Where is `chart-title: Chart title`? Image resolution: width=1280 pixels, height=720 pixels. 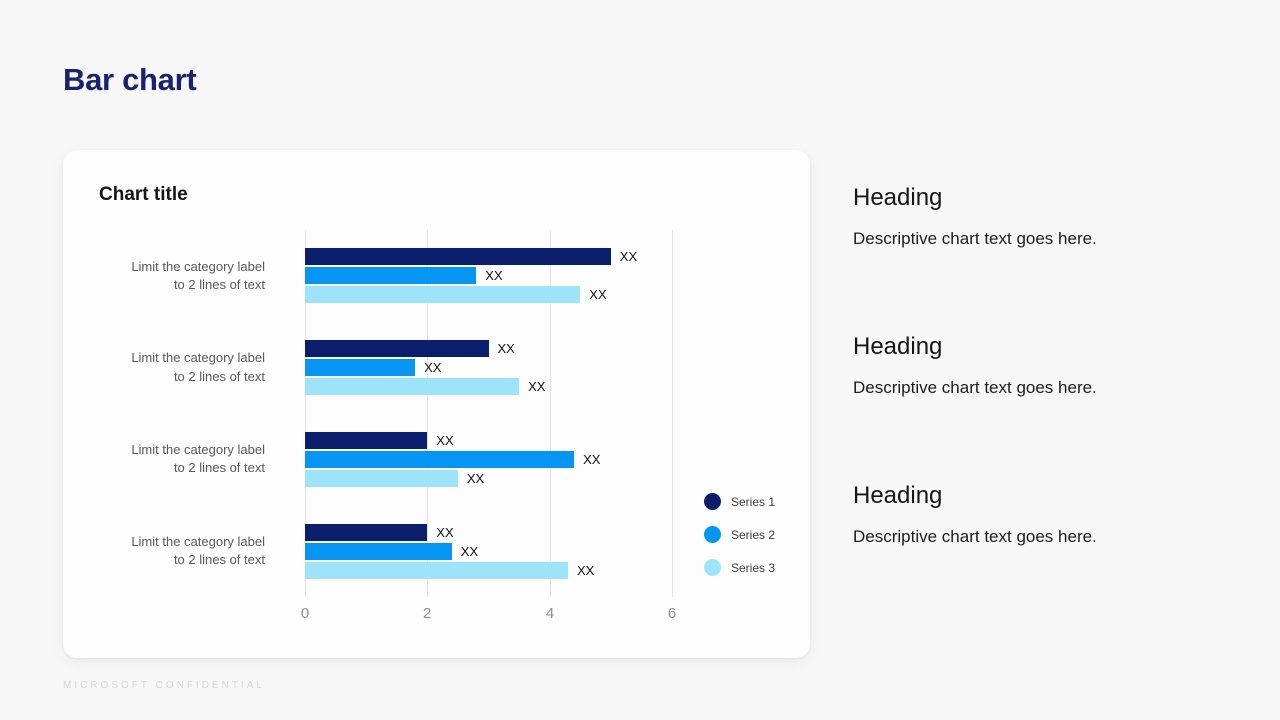 chart-title: Chart title is located at coordinates (143, 194).